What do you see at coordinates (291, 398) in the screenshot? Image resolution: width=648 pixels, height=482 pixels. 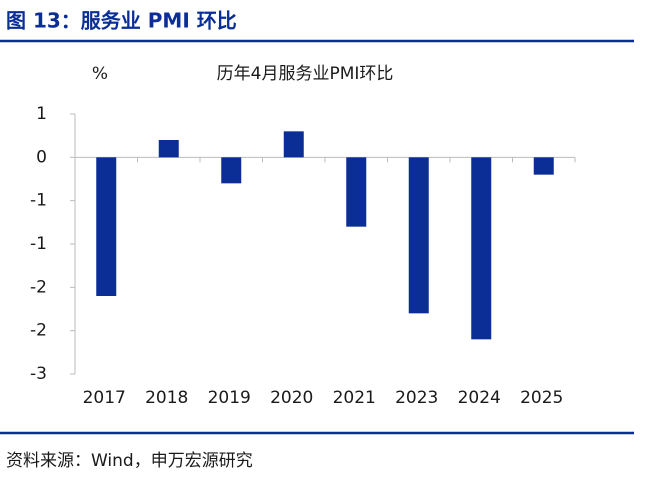 I see `x-tick-label: 2020` at bounding box center [291, 398].